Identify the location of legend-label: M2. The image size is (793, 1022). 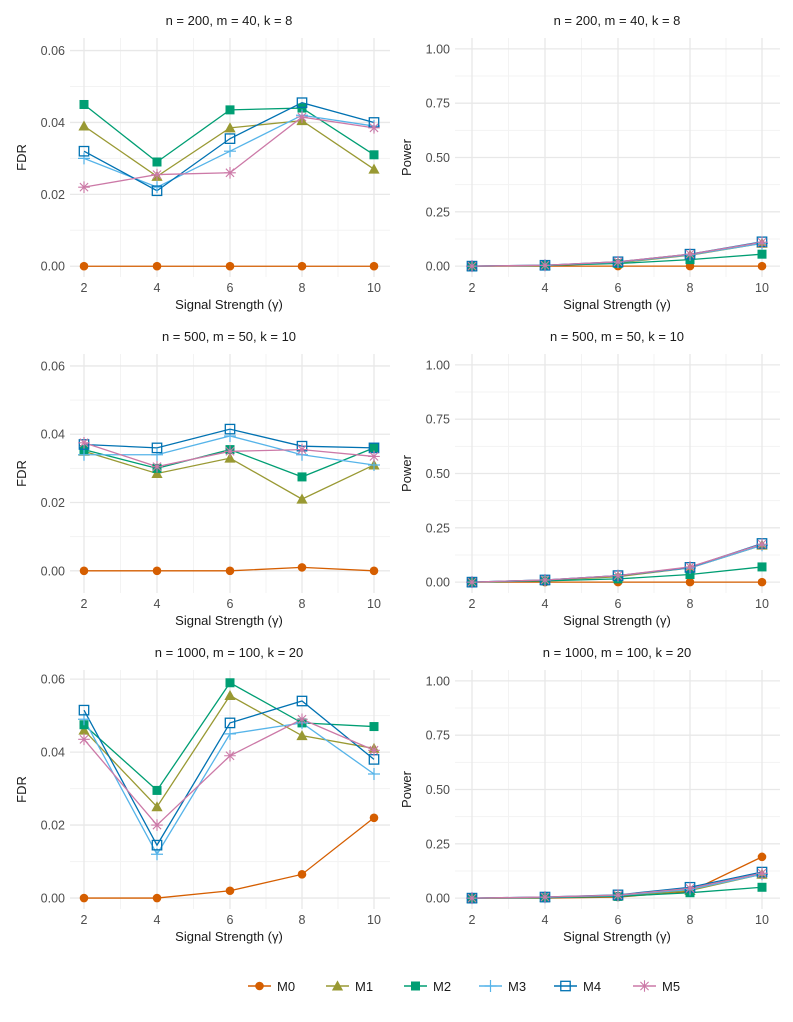
(442, 986).